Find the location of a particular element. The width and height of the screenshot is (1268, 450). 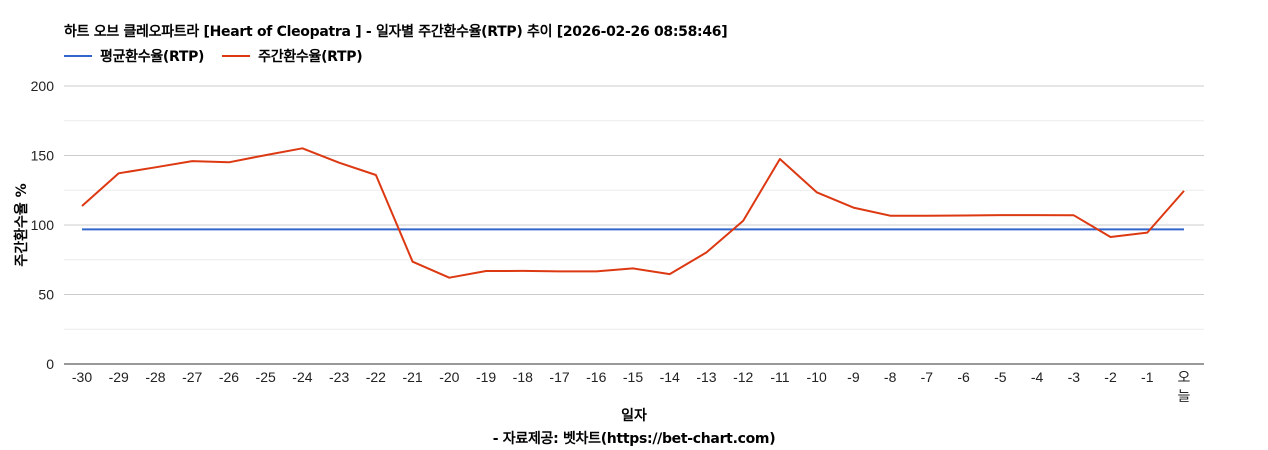

data-credit: - 자료제공: 벳차트(https://bet-chart.com) is located at coordinates (634, 439).